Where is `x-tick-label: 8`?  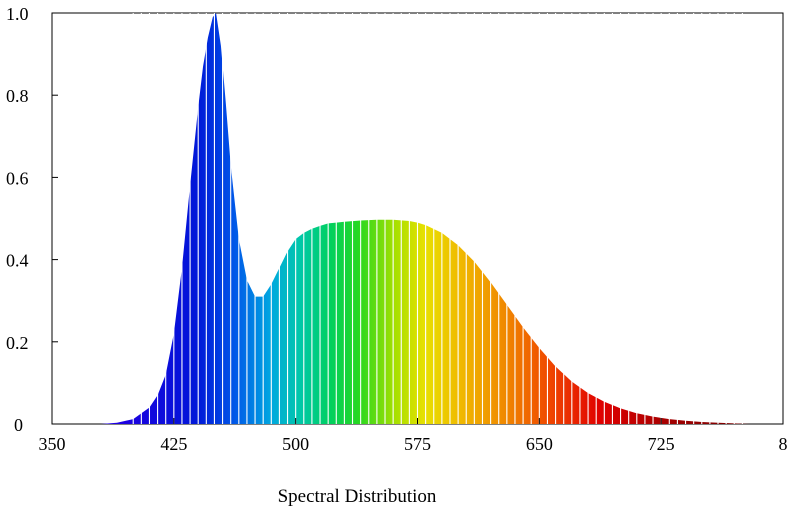
x-tick-label: 8 is located at coordinates (783, 444).